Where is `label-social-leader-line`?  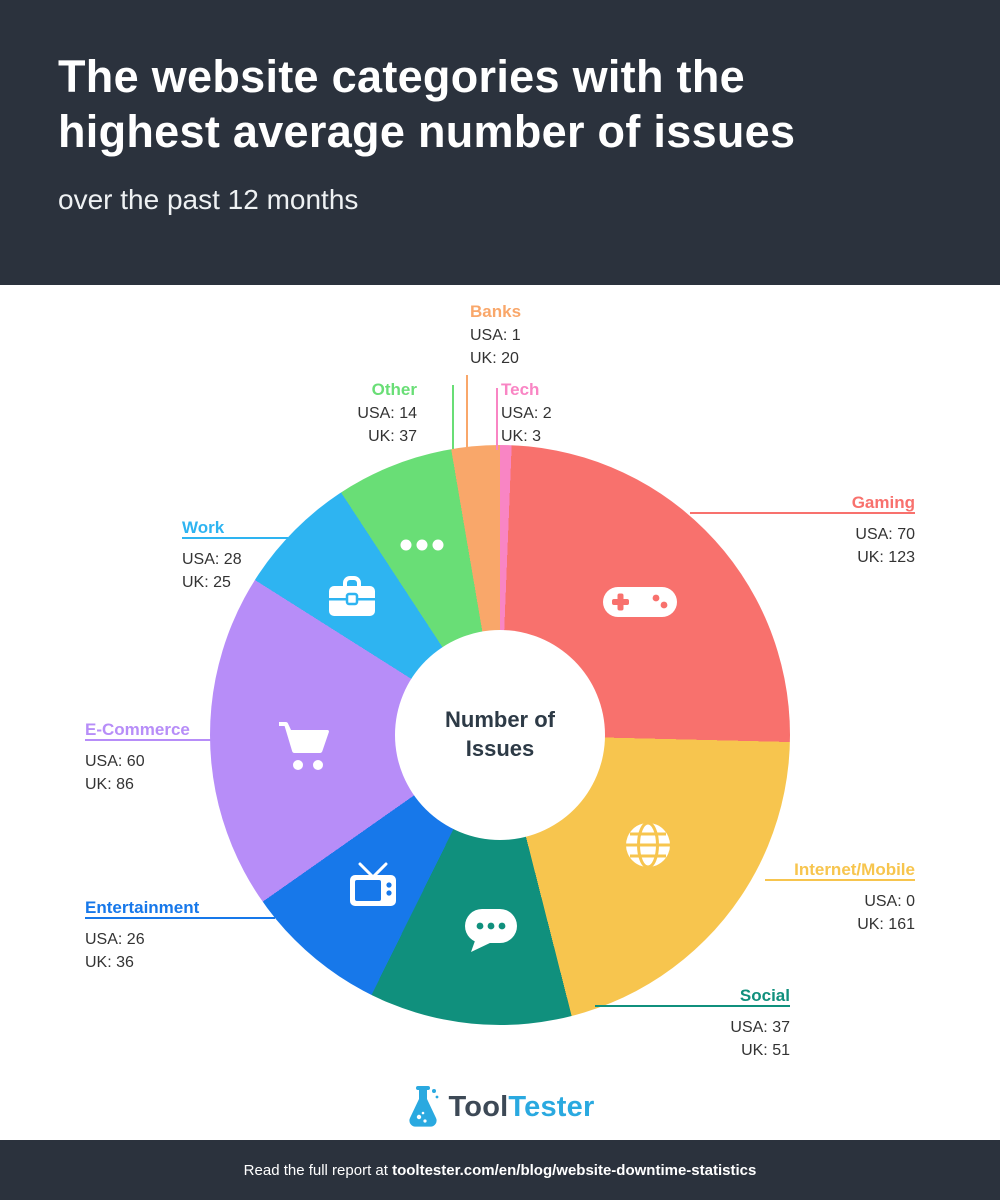 label-social-leader-line is located at coordinates (692, 1006).